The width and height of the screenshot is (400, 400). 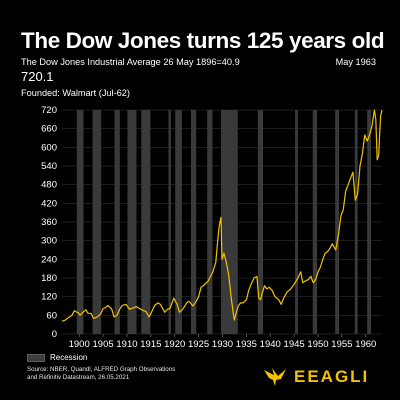 What do you see at coordinates (37, 76) in the screenshot?
I see `current-value: 720.1` at bounding box center [37, 76].